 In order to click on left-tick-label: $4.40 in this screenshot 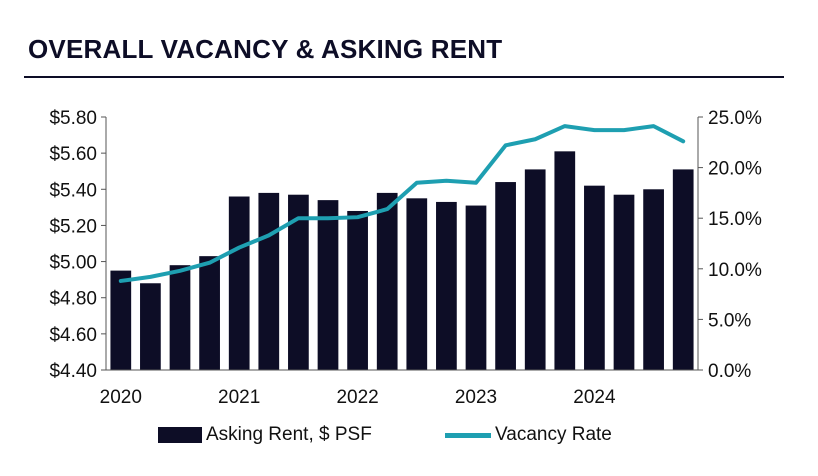, I will do `click(73, 371)`.